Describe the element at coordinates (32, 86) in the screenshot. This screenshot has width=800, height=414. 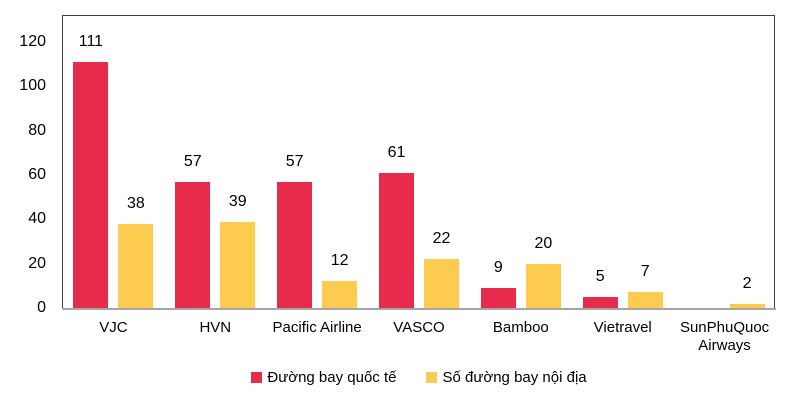
I see `y-axis-tick-label: 100` at that location.